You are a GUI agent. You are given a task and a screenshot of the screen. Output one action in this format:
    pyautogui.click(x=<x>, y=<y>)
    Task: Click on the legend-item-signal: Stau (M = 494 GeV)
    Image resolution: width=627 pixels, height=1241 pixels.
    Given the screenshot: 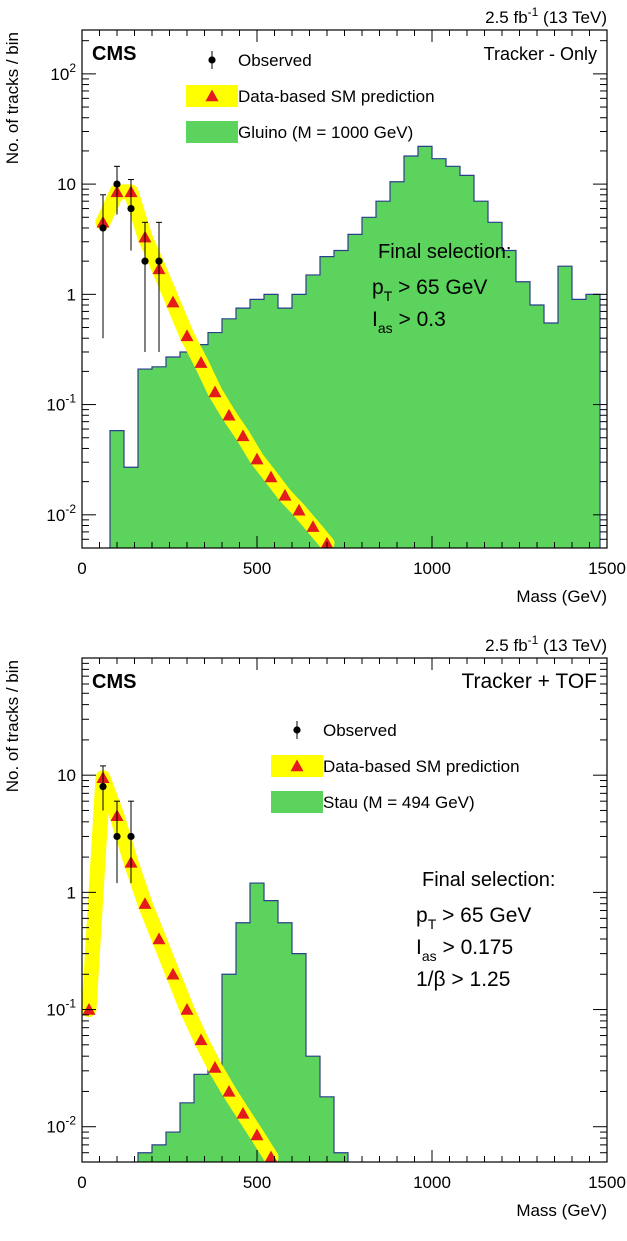 What is the action you would take?
    pyautogui.click(x=373, y=802)
    